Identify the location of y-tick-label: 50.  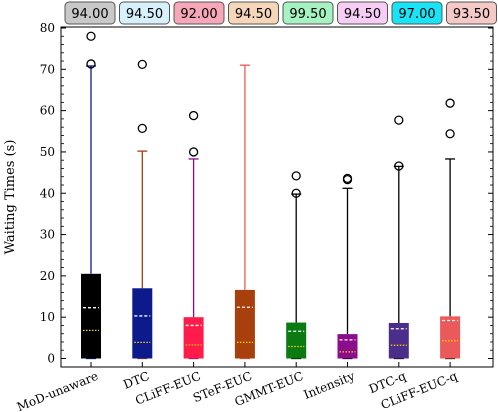
(47, 152).